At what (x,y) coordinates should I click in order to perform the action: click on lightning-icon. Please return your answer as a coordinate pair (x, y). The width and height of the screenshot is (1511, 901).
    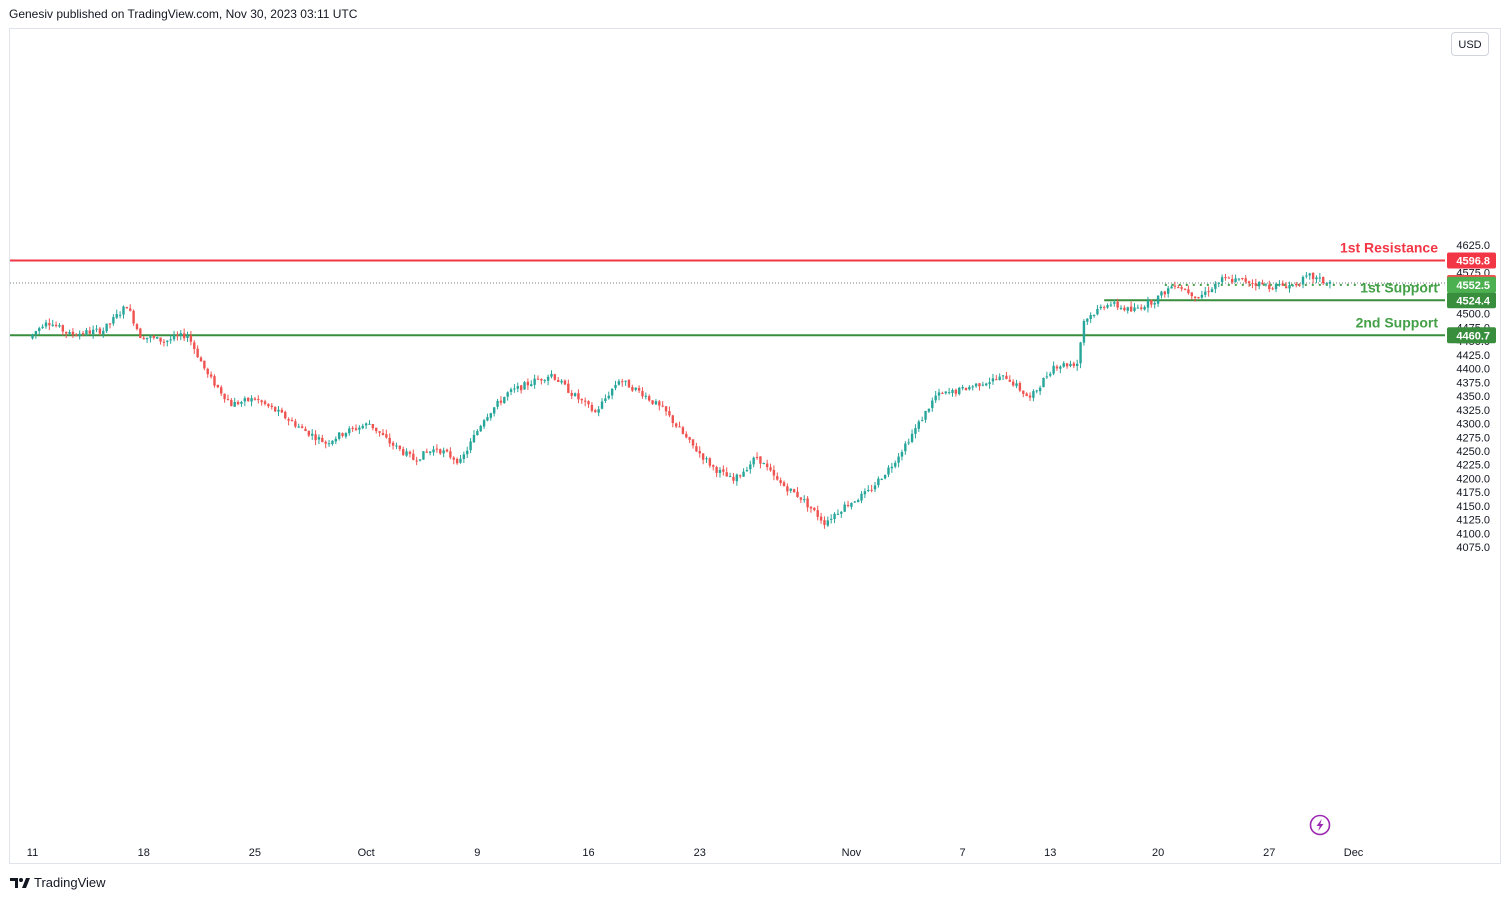
    Looking at the image, I should click on (1320, 825).